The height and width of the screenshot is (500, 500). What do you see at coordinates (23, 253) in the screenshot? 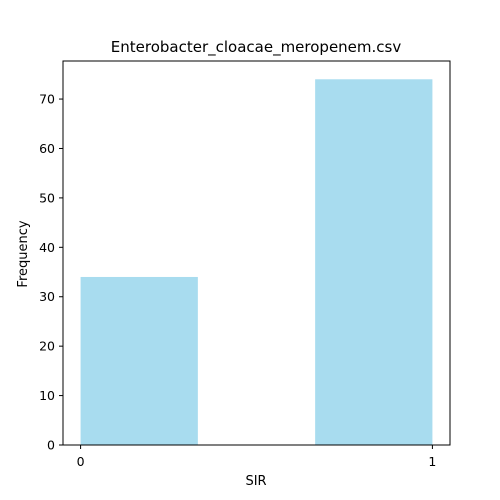
I see `y-axis-label: Frequency` at bounding box center [23, 253].